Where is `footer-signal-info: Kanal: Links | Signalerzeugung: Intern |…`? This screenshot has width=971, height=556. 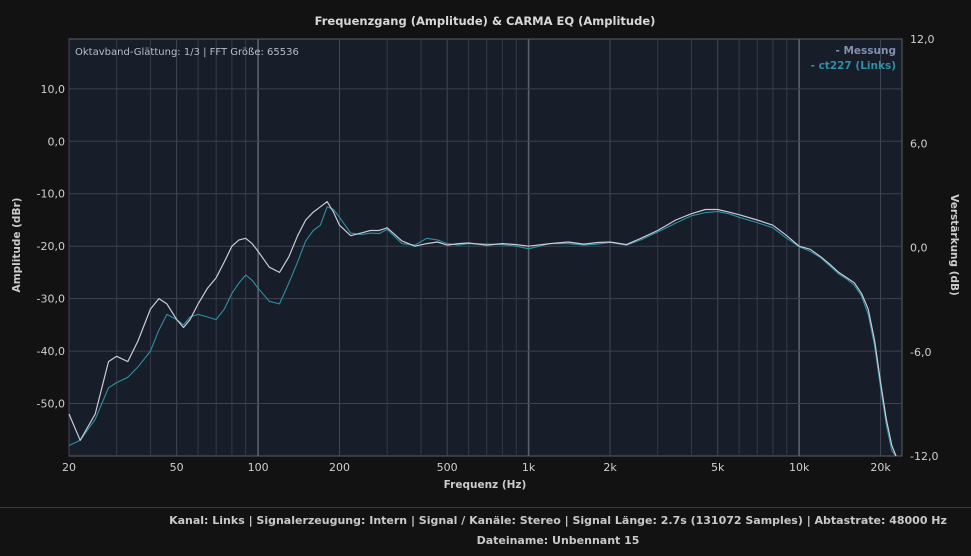 footer-signal-info: Kanal: Links | Signalerzeugung: Intern |… is located at coordinates (558, 520).